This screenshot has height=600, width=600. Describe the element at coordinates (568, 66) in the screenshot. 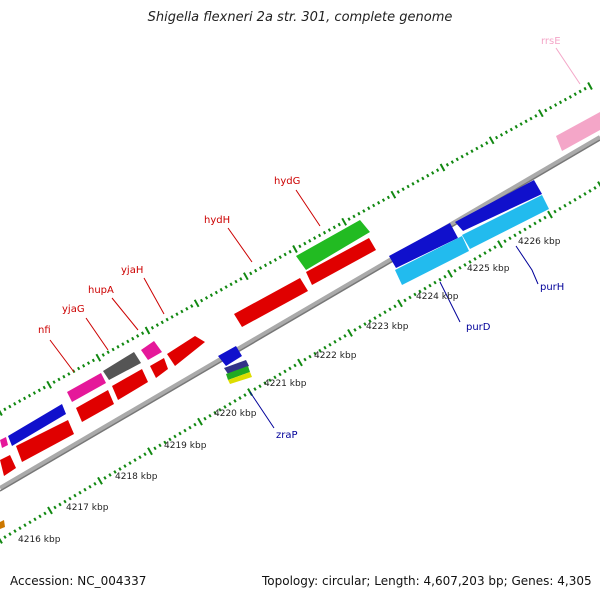

I see `rrsE-callout` at that location.